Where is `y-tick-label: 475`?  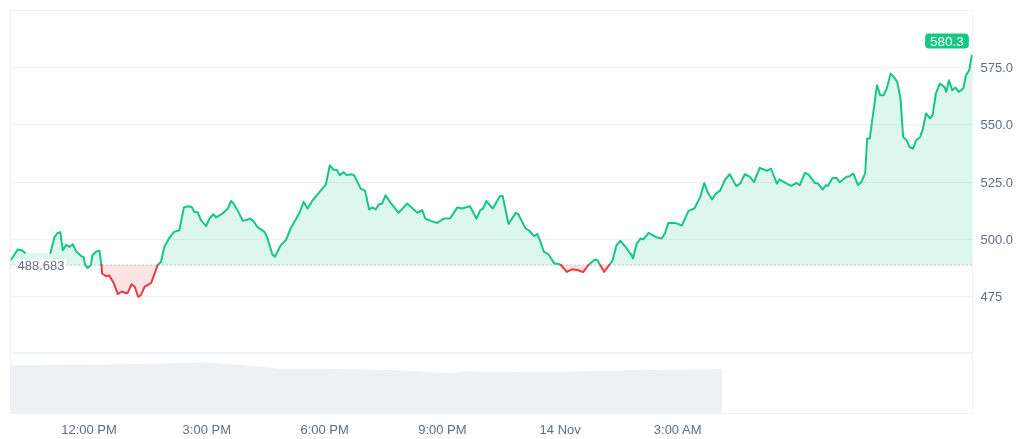 y-tick-label: 475 is located at coordinates (991, 296).